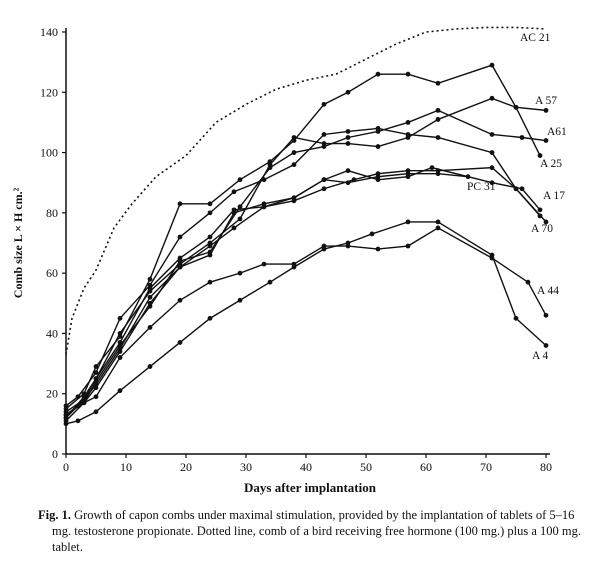 The width and height of the screenshot is (597, 568). Describe the element at coordinates (486, 467) in the screenshot. I see `x-tick-label: 70` at that location.